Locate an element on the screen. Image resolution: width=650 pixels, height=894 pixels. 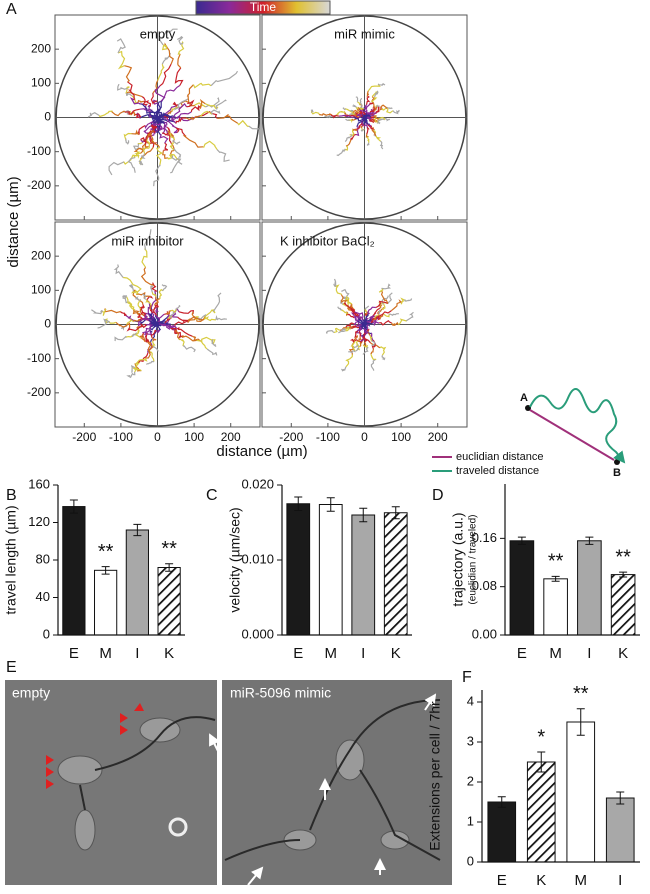
track-plot is located at coordinates (157, 324).